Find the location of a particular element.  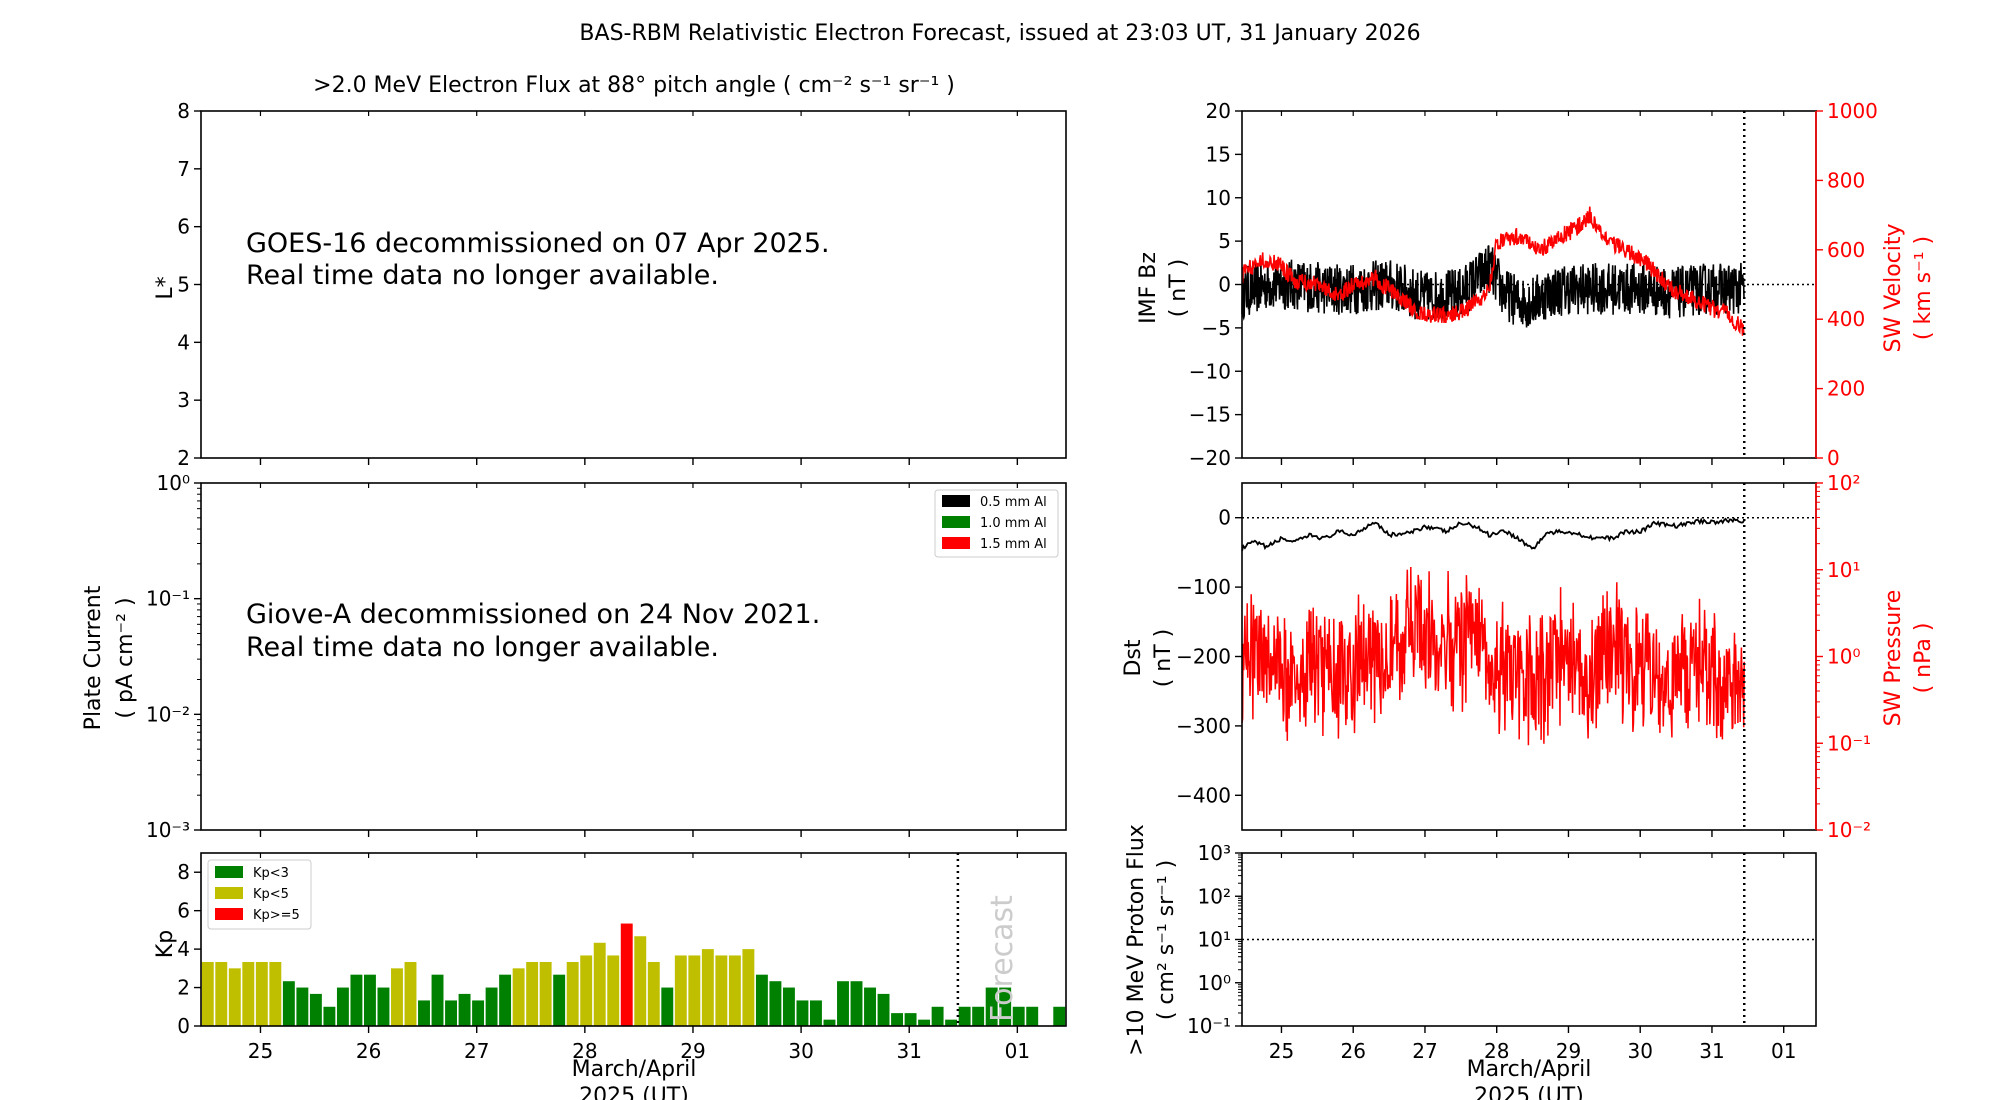

proton-x-tick-label-29: 29 is located at coordinates (1568, 1051).